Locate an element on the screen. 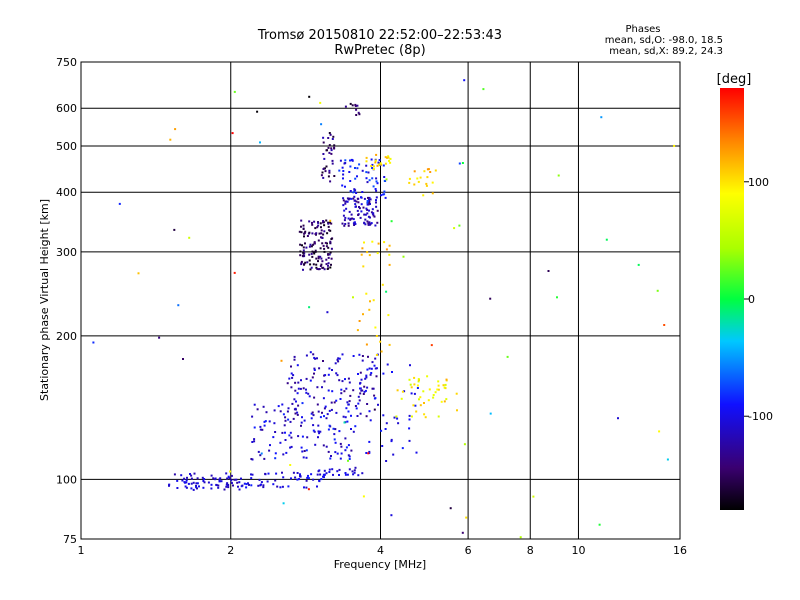 The image size is (800, 600). y-tick-label: 500 is located at coordinates (66, 146).